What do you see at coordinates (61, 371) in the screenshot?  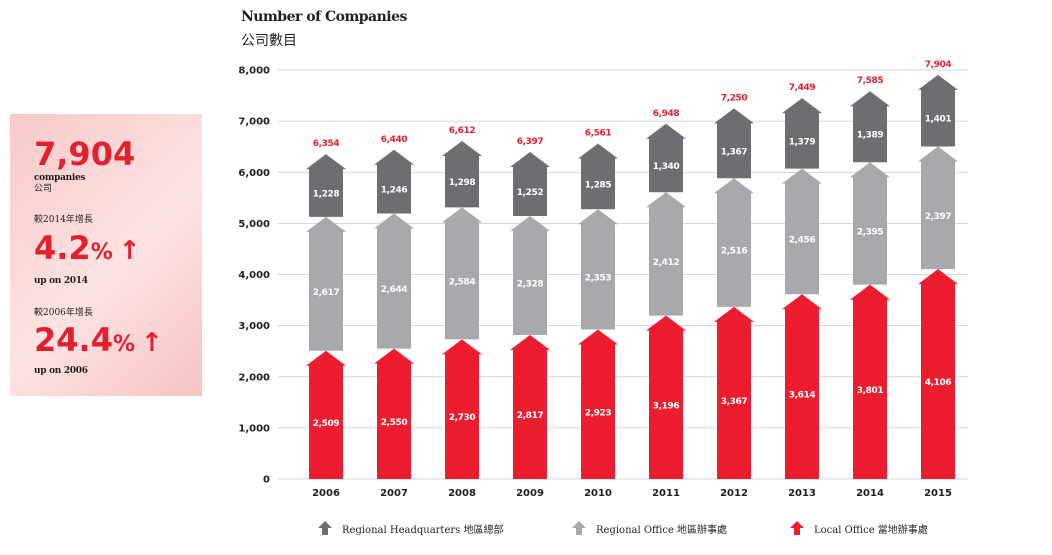 I see `growth-2006-sub: up on 2006` at bounding box center [61, 371].